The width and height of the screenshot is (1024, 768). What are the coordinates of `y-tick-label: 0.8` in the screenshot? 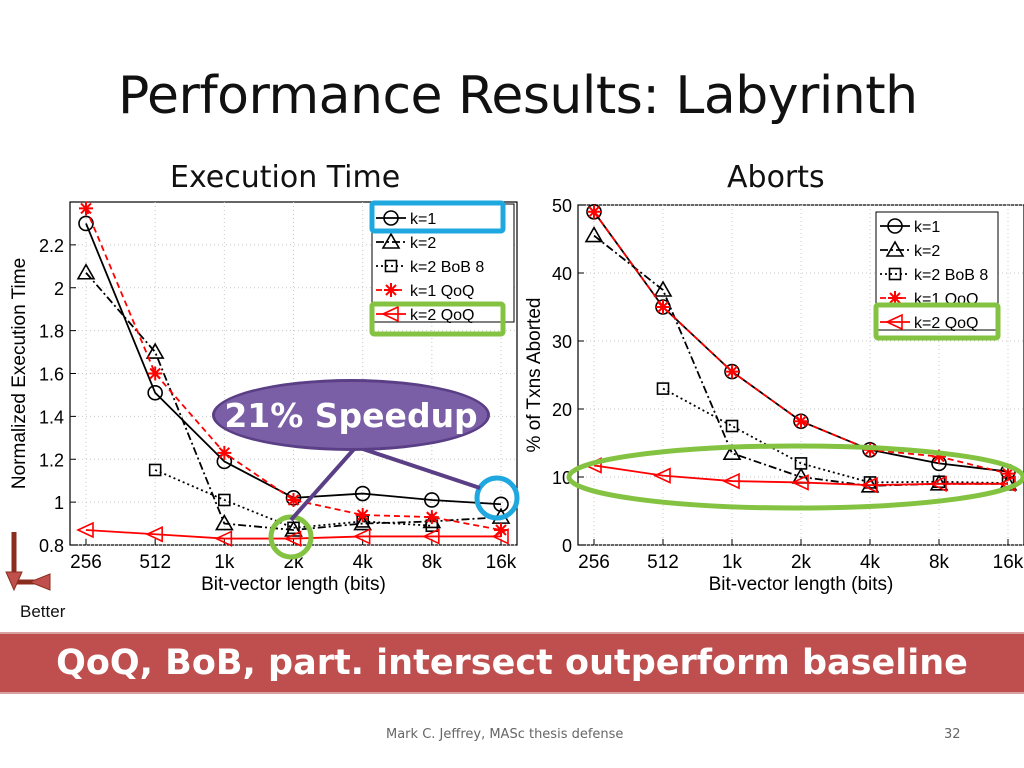 It's located at (51, 546).